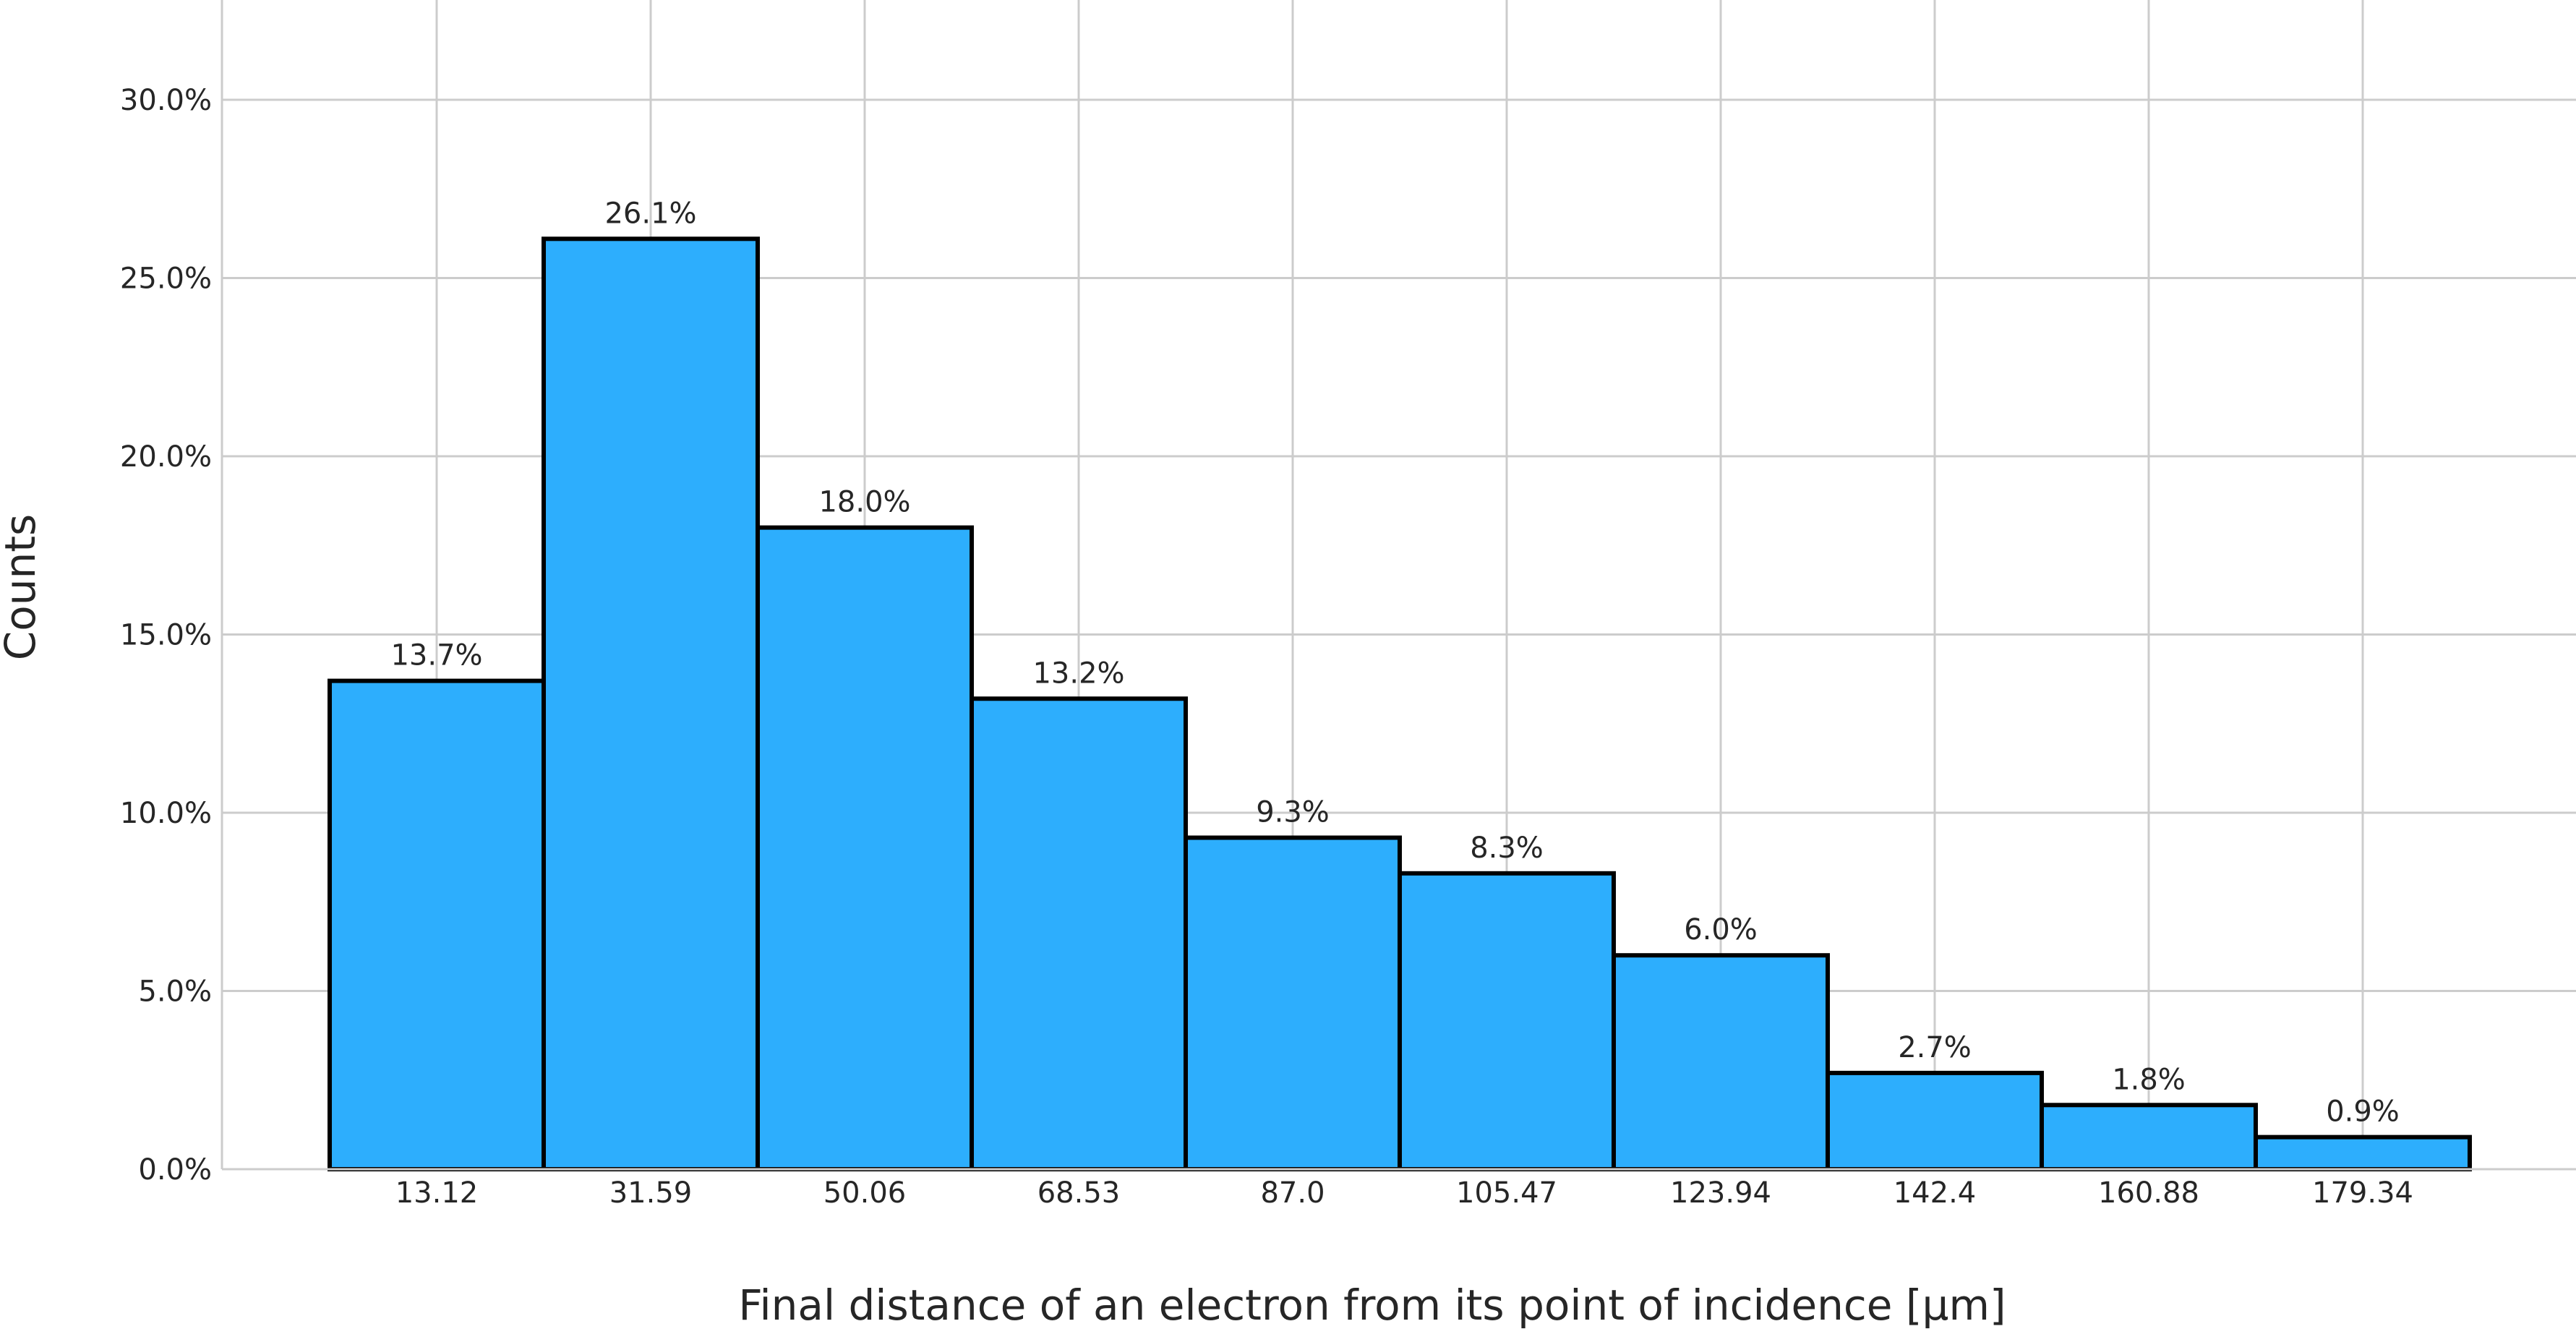  I want to click on x-tick-label: 142.4, so click(1935, 1193).